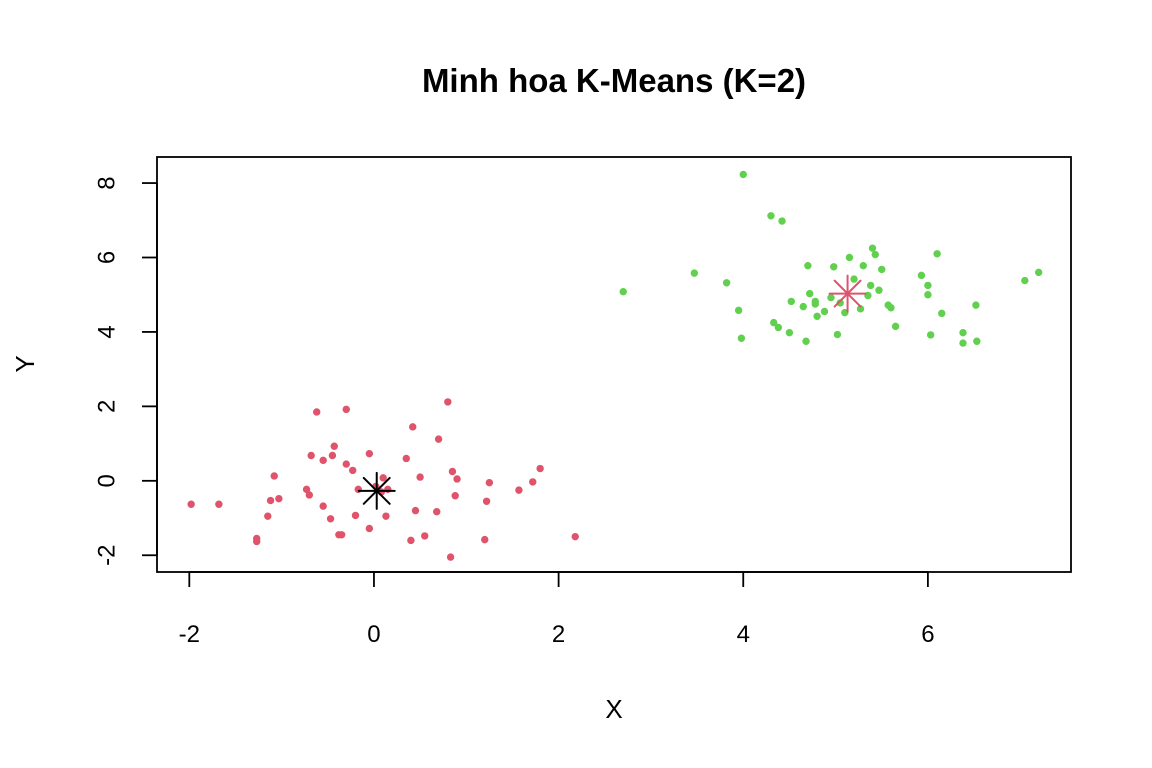 The height and width of the screenshot is (768, 1152). Describe the element at coordinates (106, 331) in the screenshot. I see `y-tick-label: 4` at that location.